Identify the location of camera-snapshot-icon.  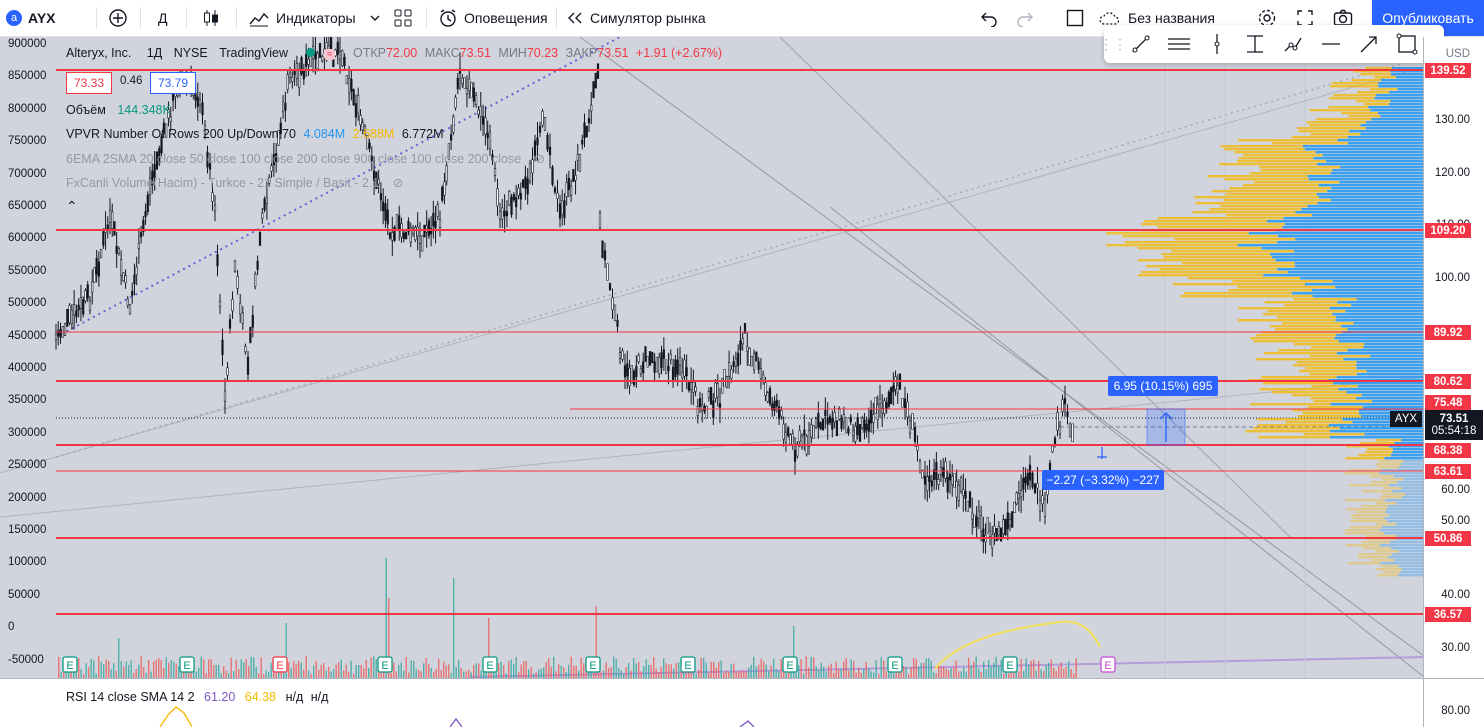
(1343, 18).